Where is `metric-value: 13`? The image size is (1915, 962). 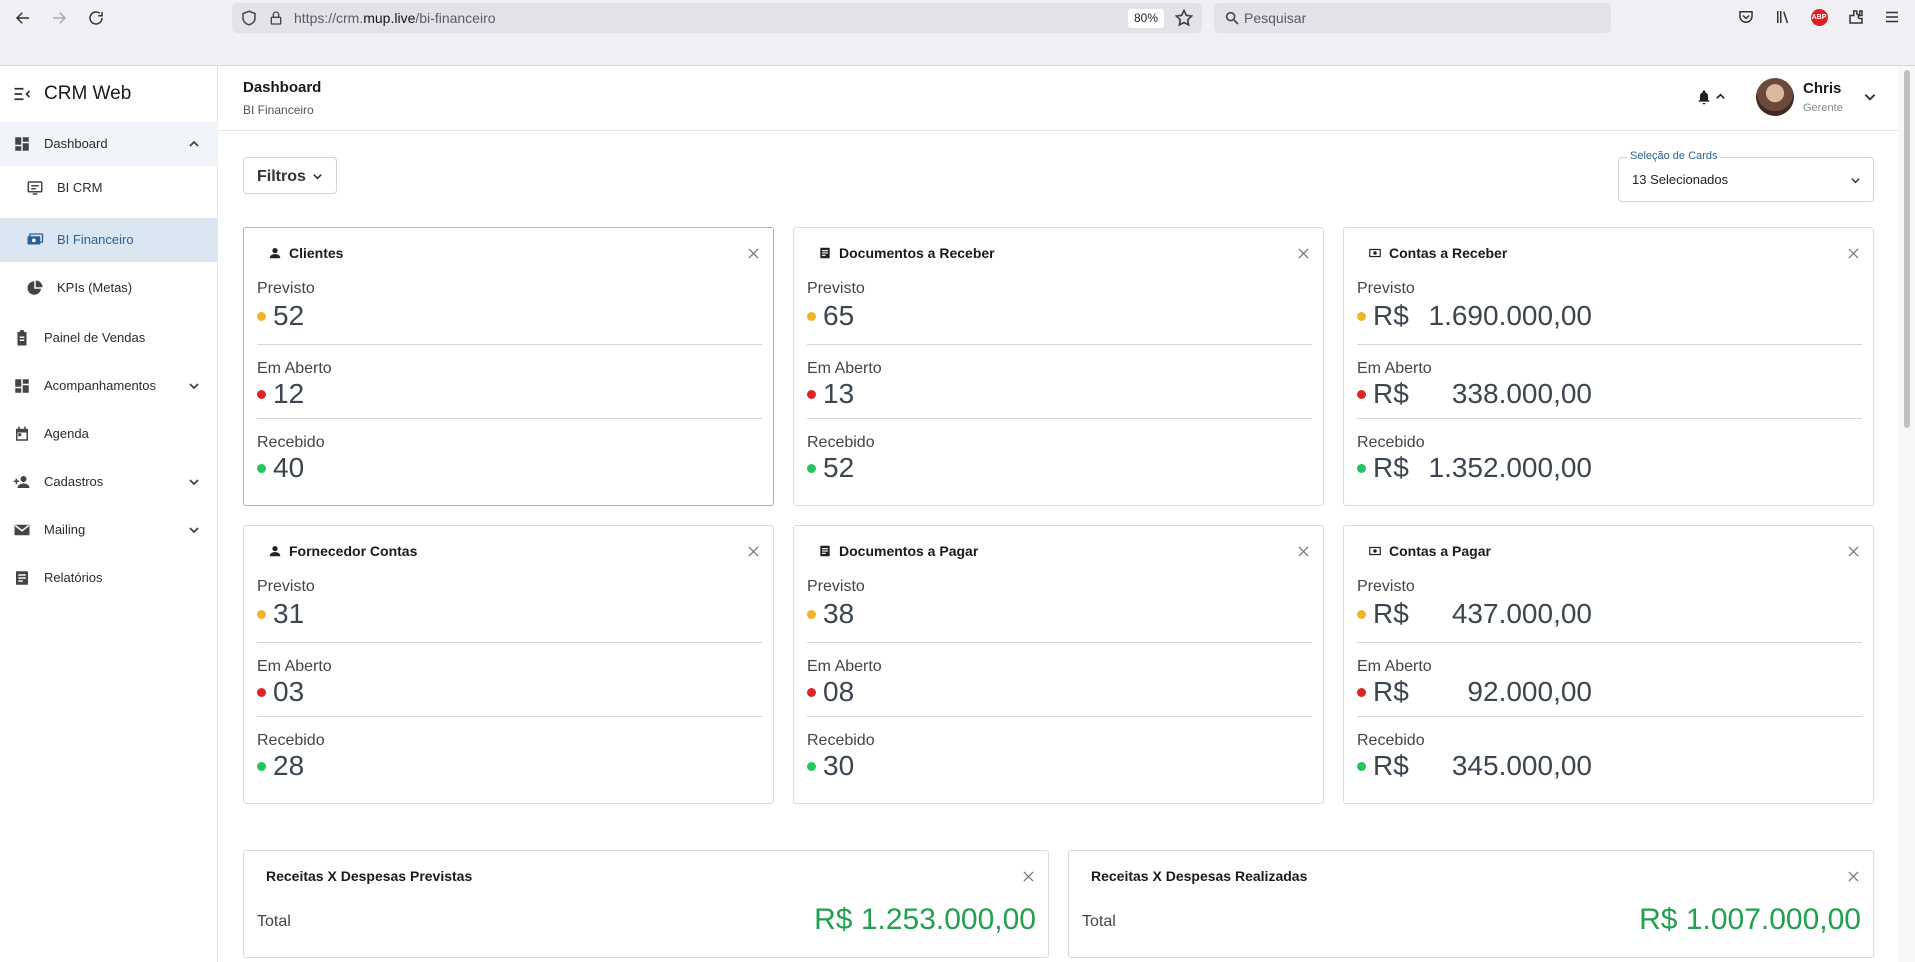
metric-value: 13 is located at coordinates (839, 393).